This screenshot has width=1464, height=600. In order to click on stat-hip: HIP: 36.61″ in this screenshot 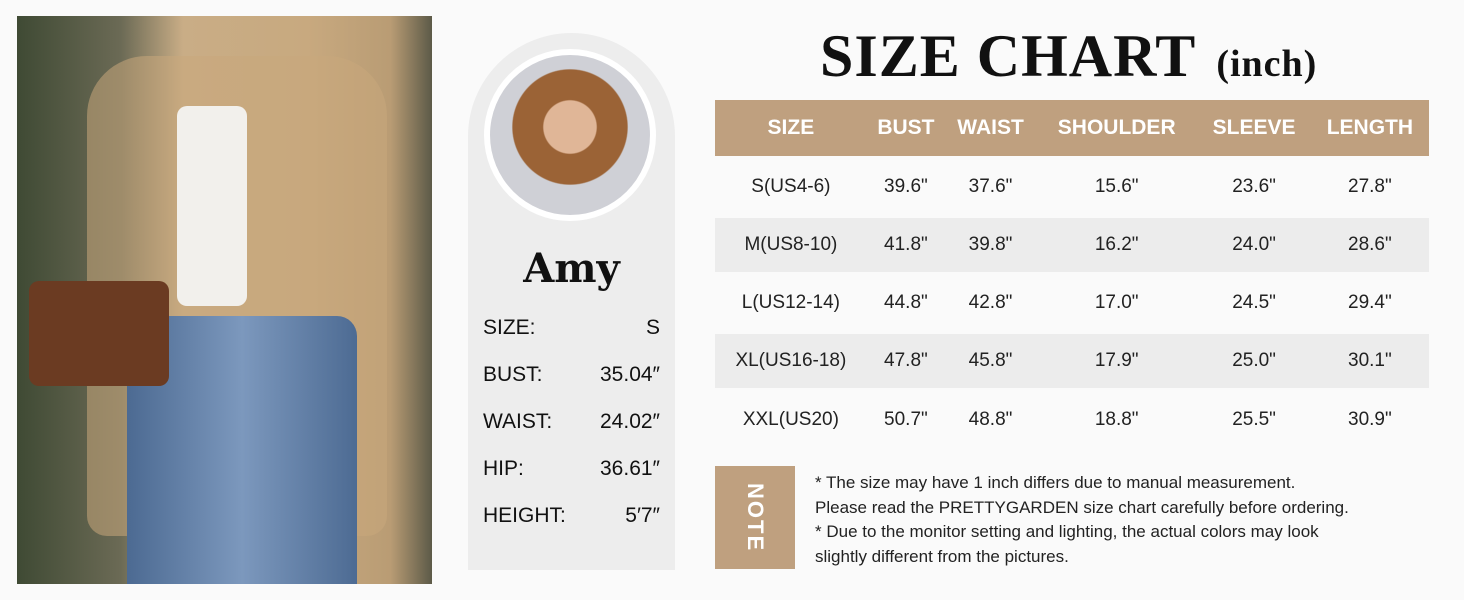, I will do `click(571, 468)`.